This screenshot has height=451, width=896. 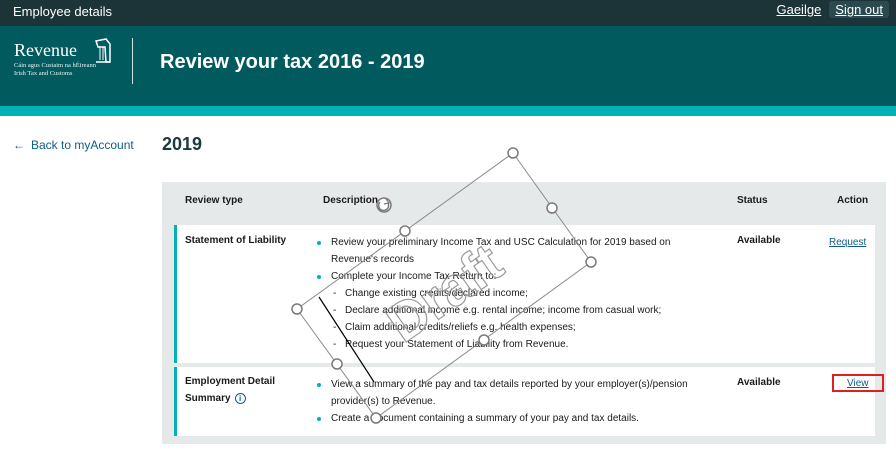 I want to click on harp-icon, so click(x=103, y=50).